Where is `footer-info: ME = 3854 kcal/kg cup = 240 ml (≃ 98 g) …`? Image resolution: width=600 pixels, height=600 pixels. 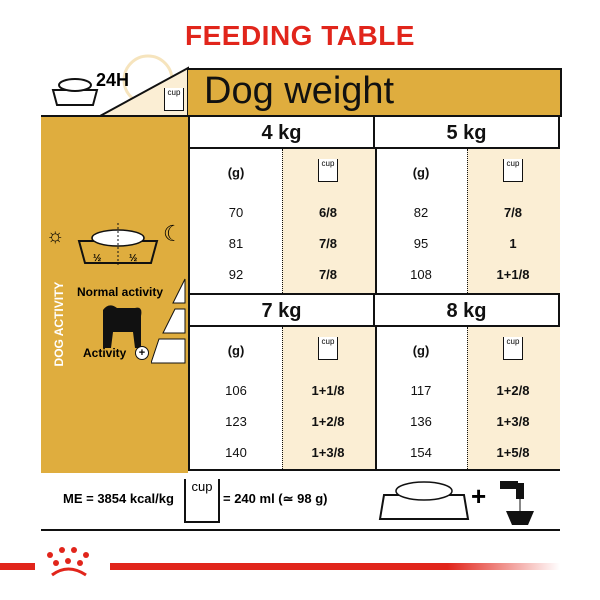 footer-info: ME = 3854 kcal/kg cup = 240 ml (≃ 98 g) … is located at coordinates (300, 501).